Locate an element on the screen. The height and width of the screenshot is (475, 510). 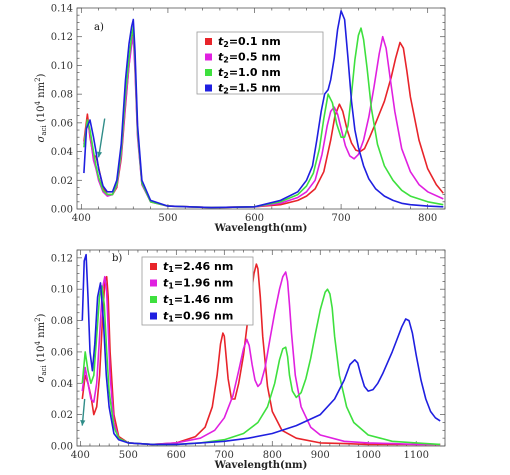
x-tick-label: 1000 is located at coordinates (368, 455).